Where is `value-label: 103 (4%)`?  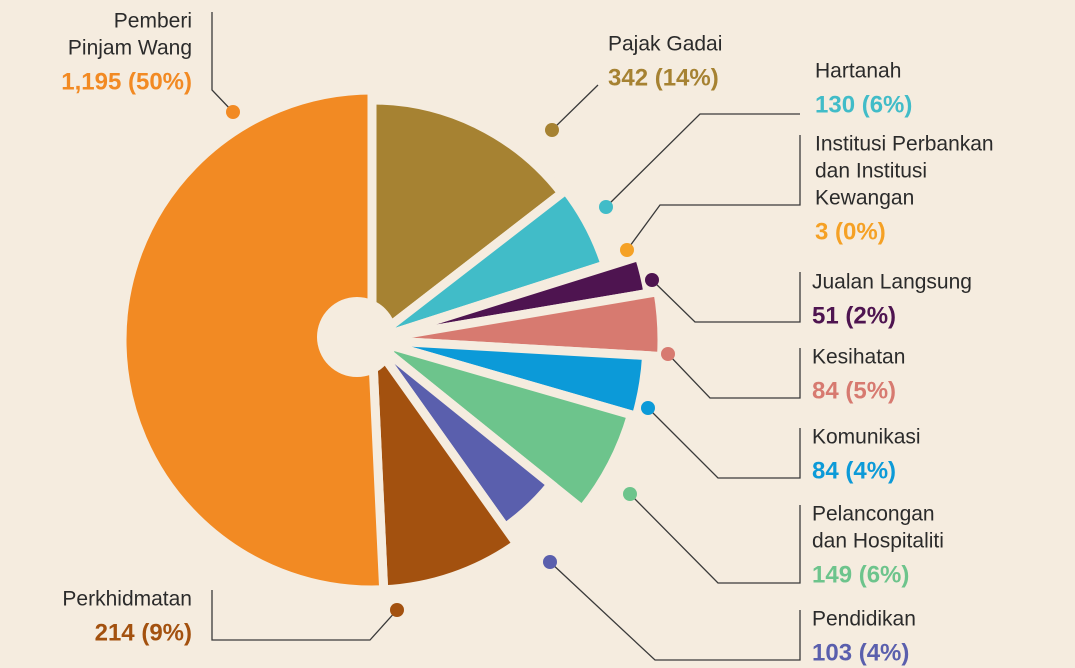
value-label: 103 (4%) is located at coordinates (860, 652).